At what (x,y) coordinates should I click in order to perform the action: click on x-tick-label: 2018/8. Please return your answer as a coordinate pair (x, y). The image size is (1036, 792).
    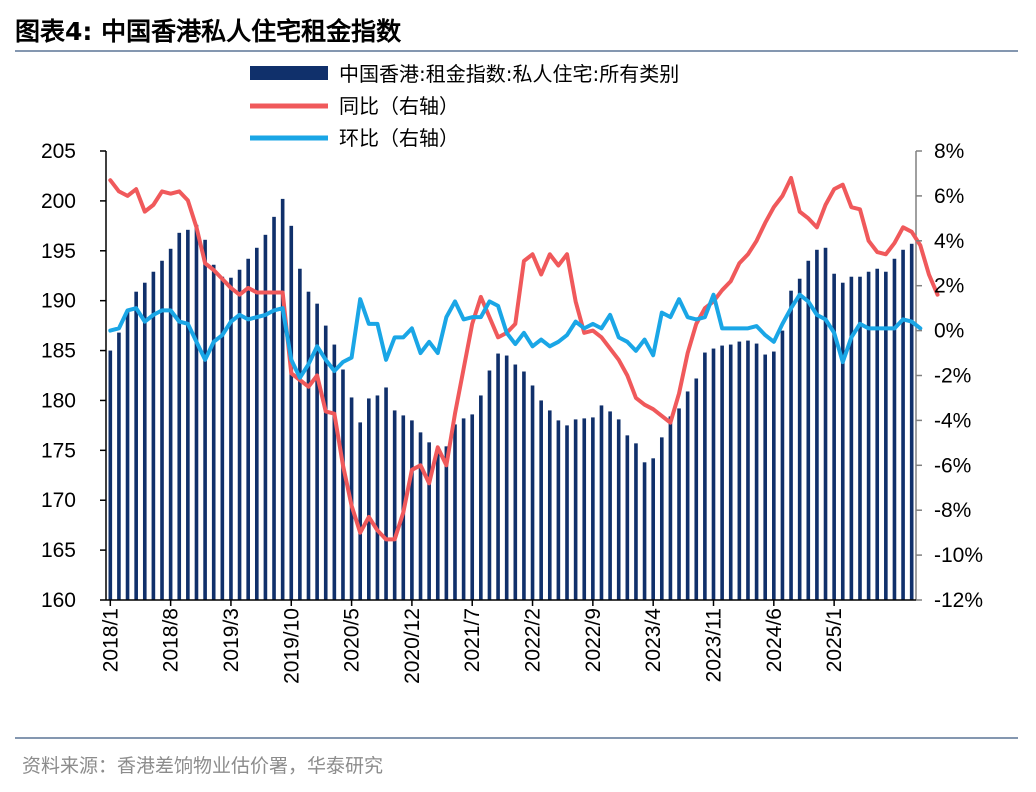
    Looking at the image, I should click on (171, 640).